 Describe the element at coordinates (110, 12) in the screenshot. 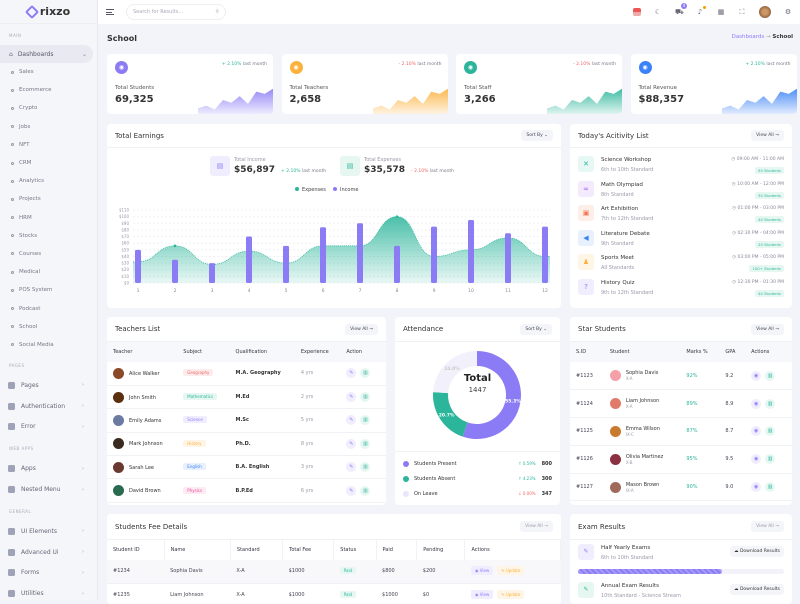

I see `menu-toggle-icon` at that location.